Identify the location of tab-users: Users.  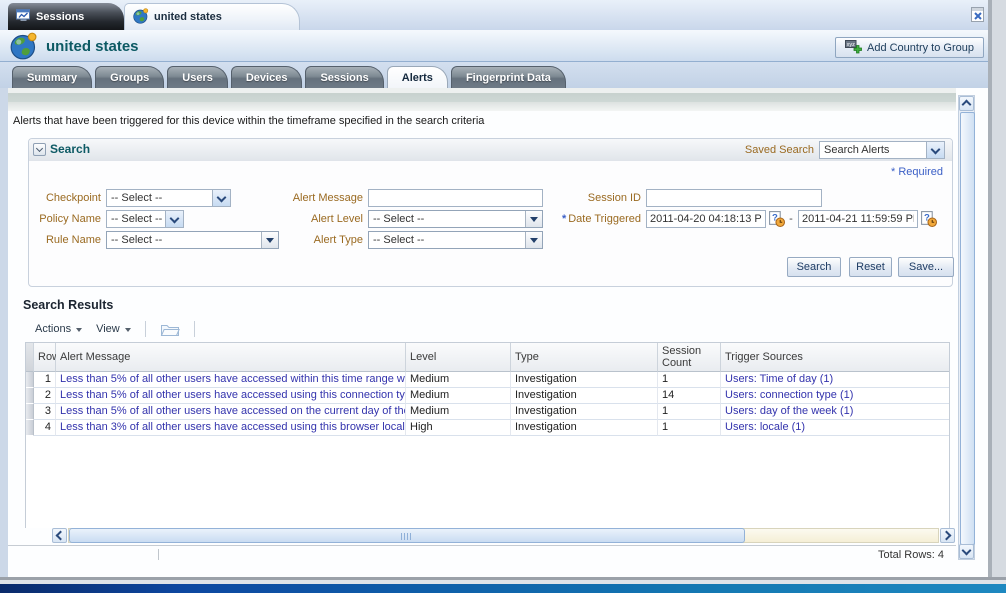
(197, 77).